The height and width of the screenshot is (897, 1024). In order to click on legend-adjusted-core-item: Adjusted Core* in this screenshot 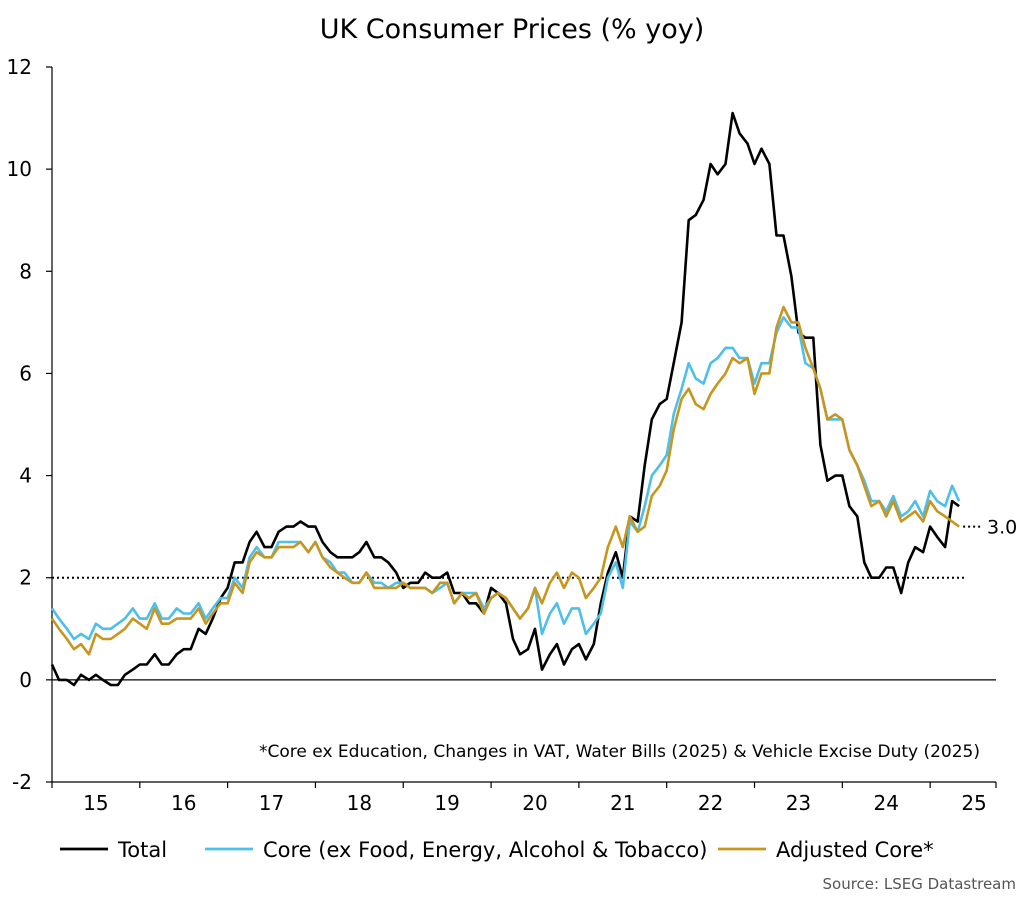, I will do `click(826, 850)`.